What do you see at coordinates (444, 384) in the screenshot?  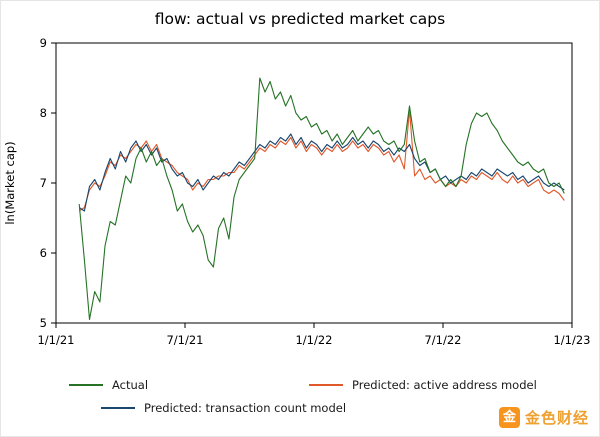 I see `legend-label-active-address-model: Predicted: active address model` at bounding box center [444, 384].